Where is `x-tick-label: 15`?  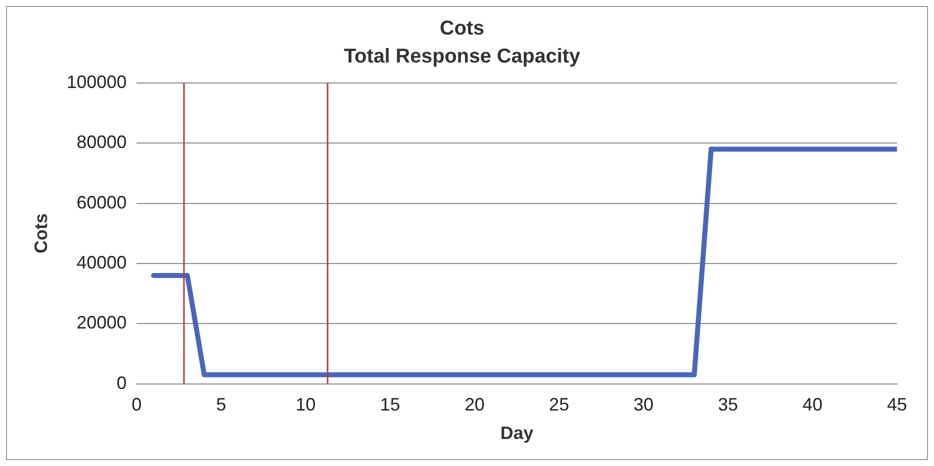
x-tick-label: 15 is located at coordinates (390, 404).